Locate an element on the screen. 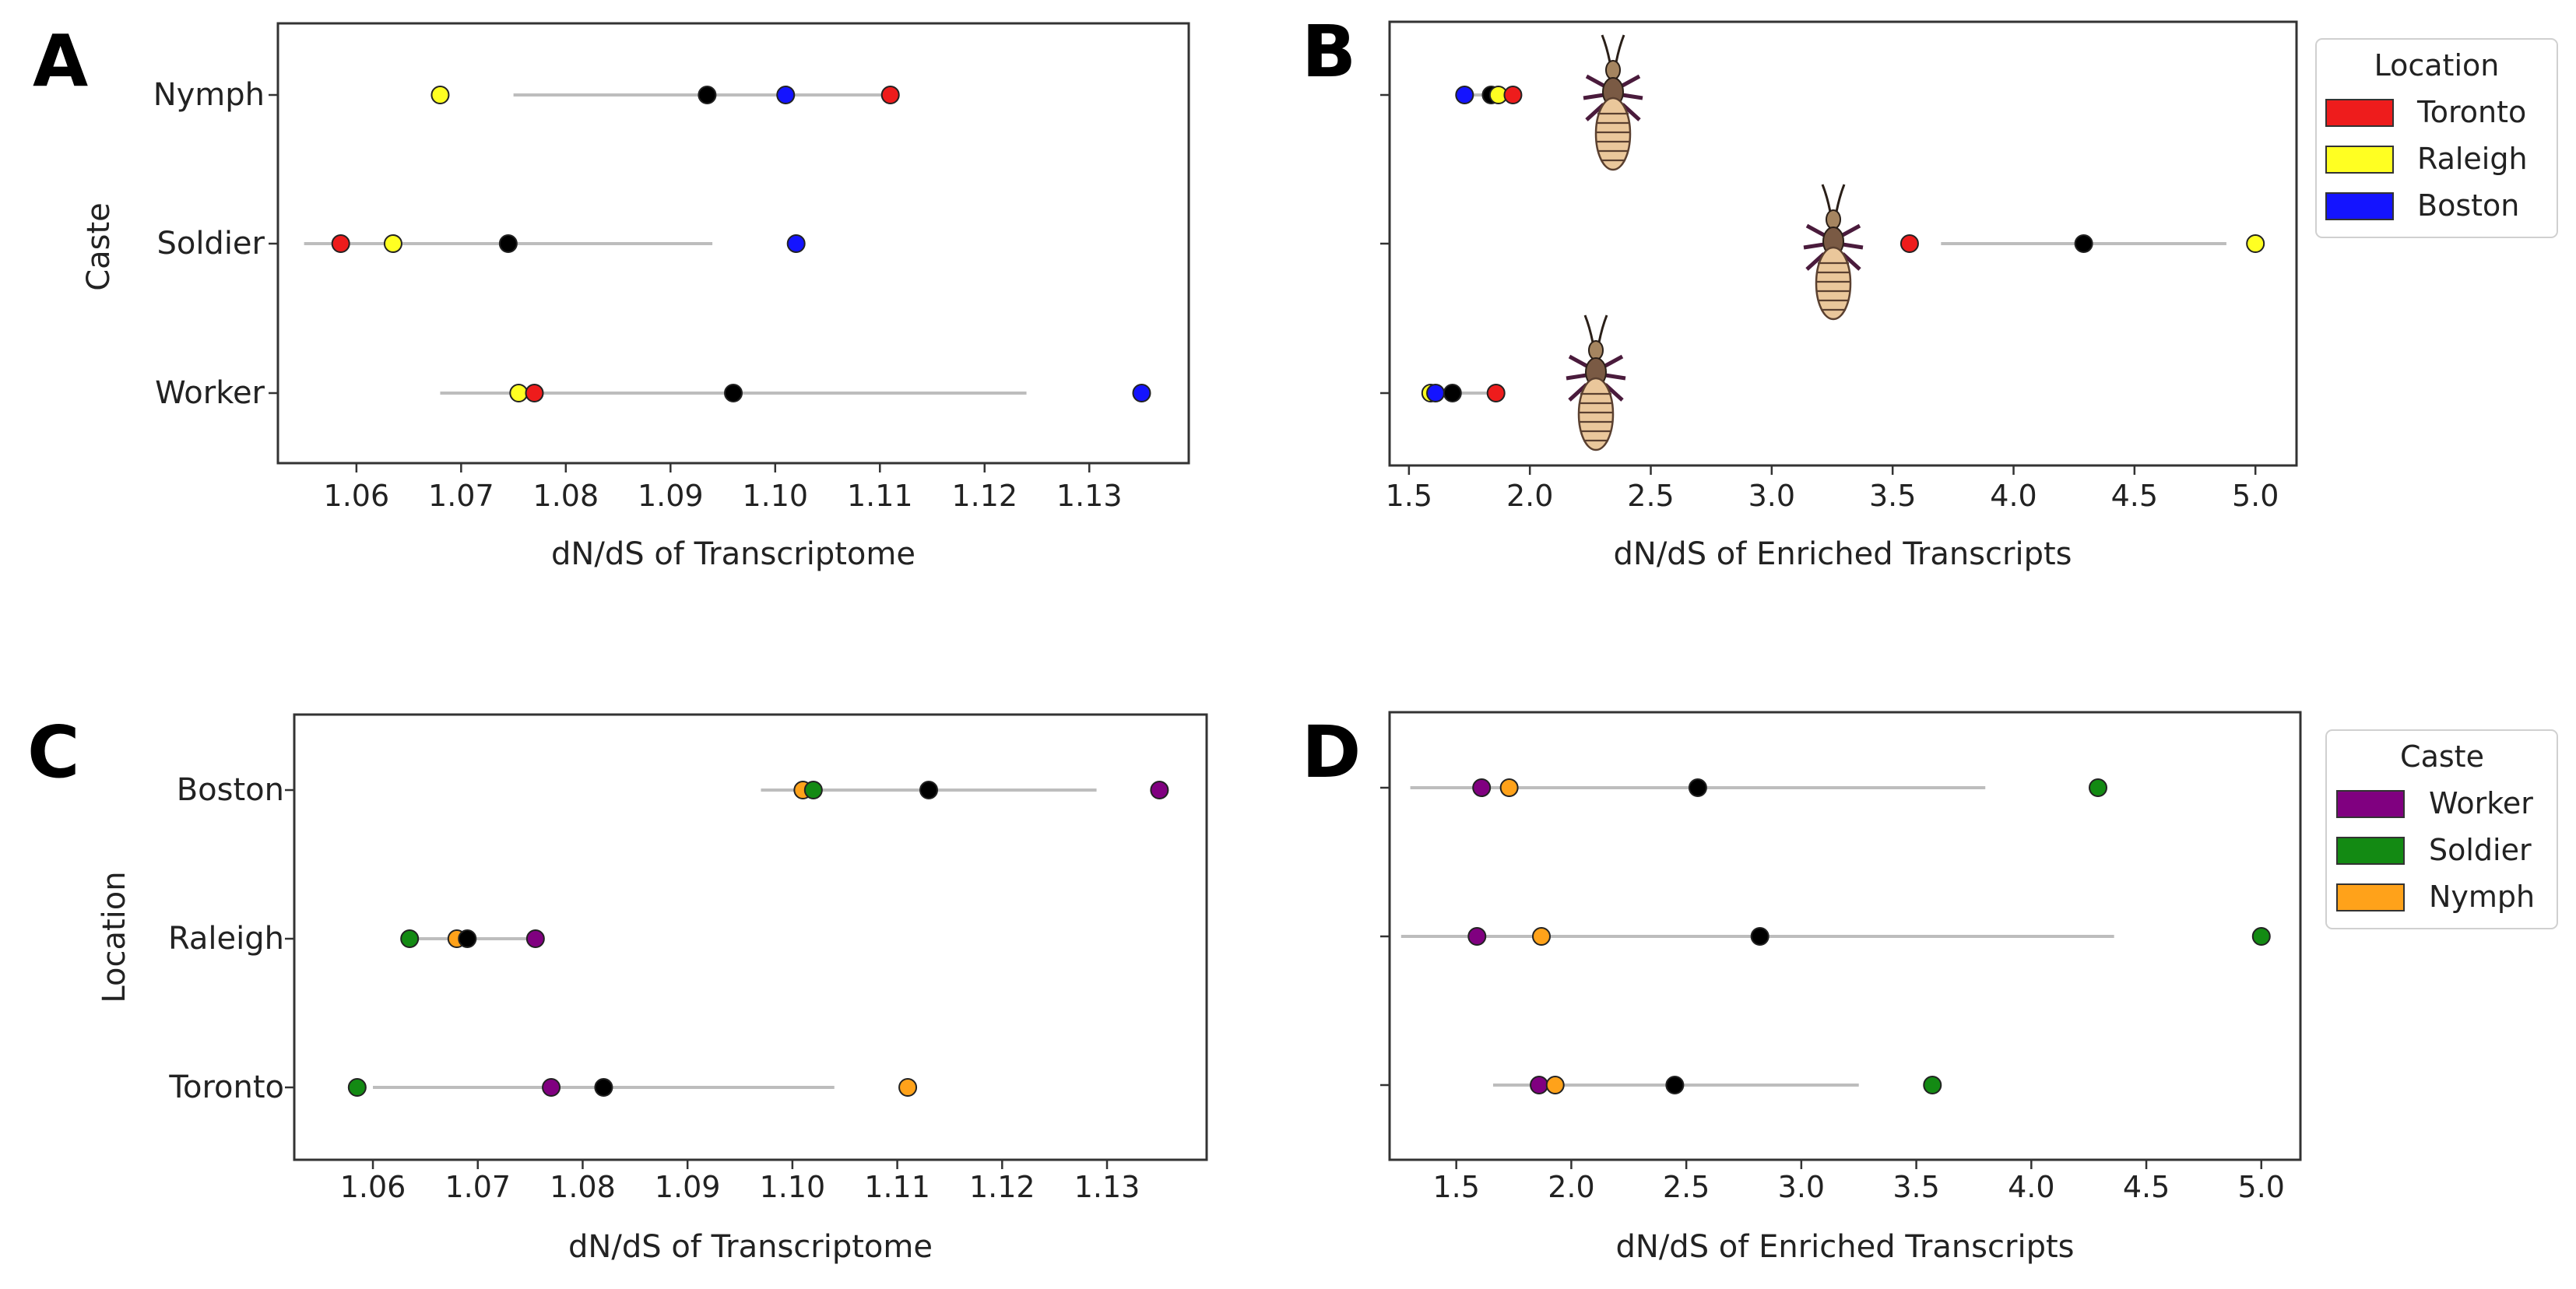  panel-a-y-tick-label-worker: Worker is located at coordinates (210, 393).